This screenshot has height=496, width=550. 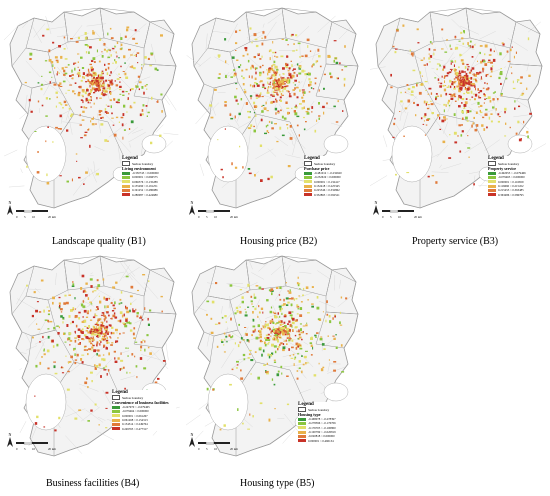 What do you see at coordinates (192, 440) in the screenshot?
I see `north-arrow-b5: N` at bounding box center [192, 440].